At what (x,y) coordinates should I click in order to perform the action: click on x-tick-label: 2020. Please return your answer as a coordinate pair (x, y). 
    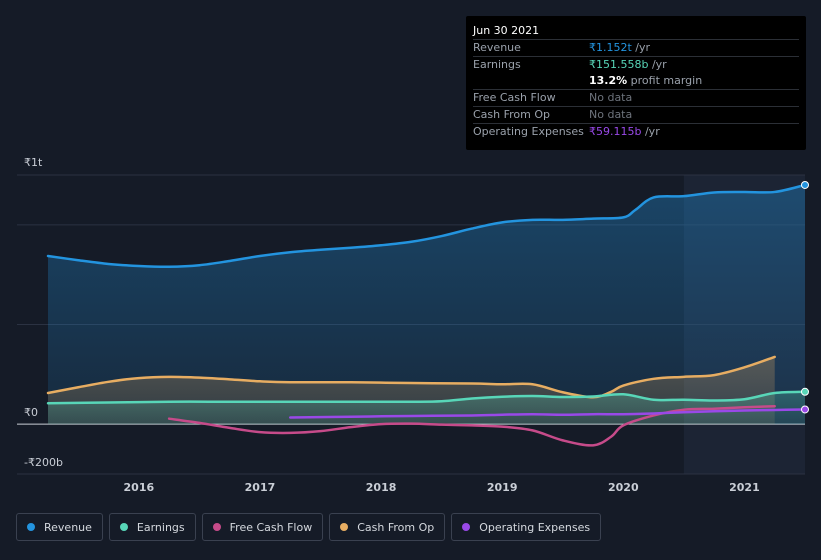
    Looking at the image, I should click on (623, 487).